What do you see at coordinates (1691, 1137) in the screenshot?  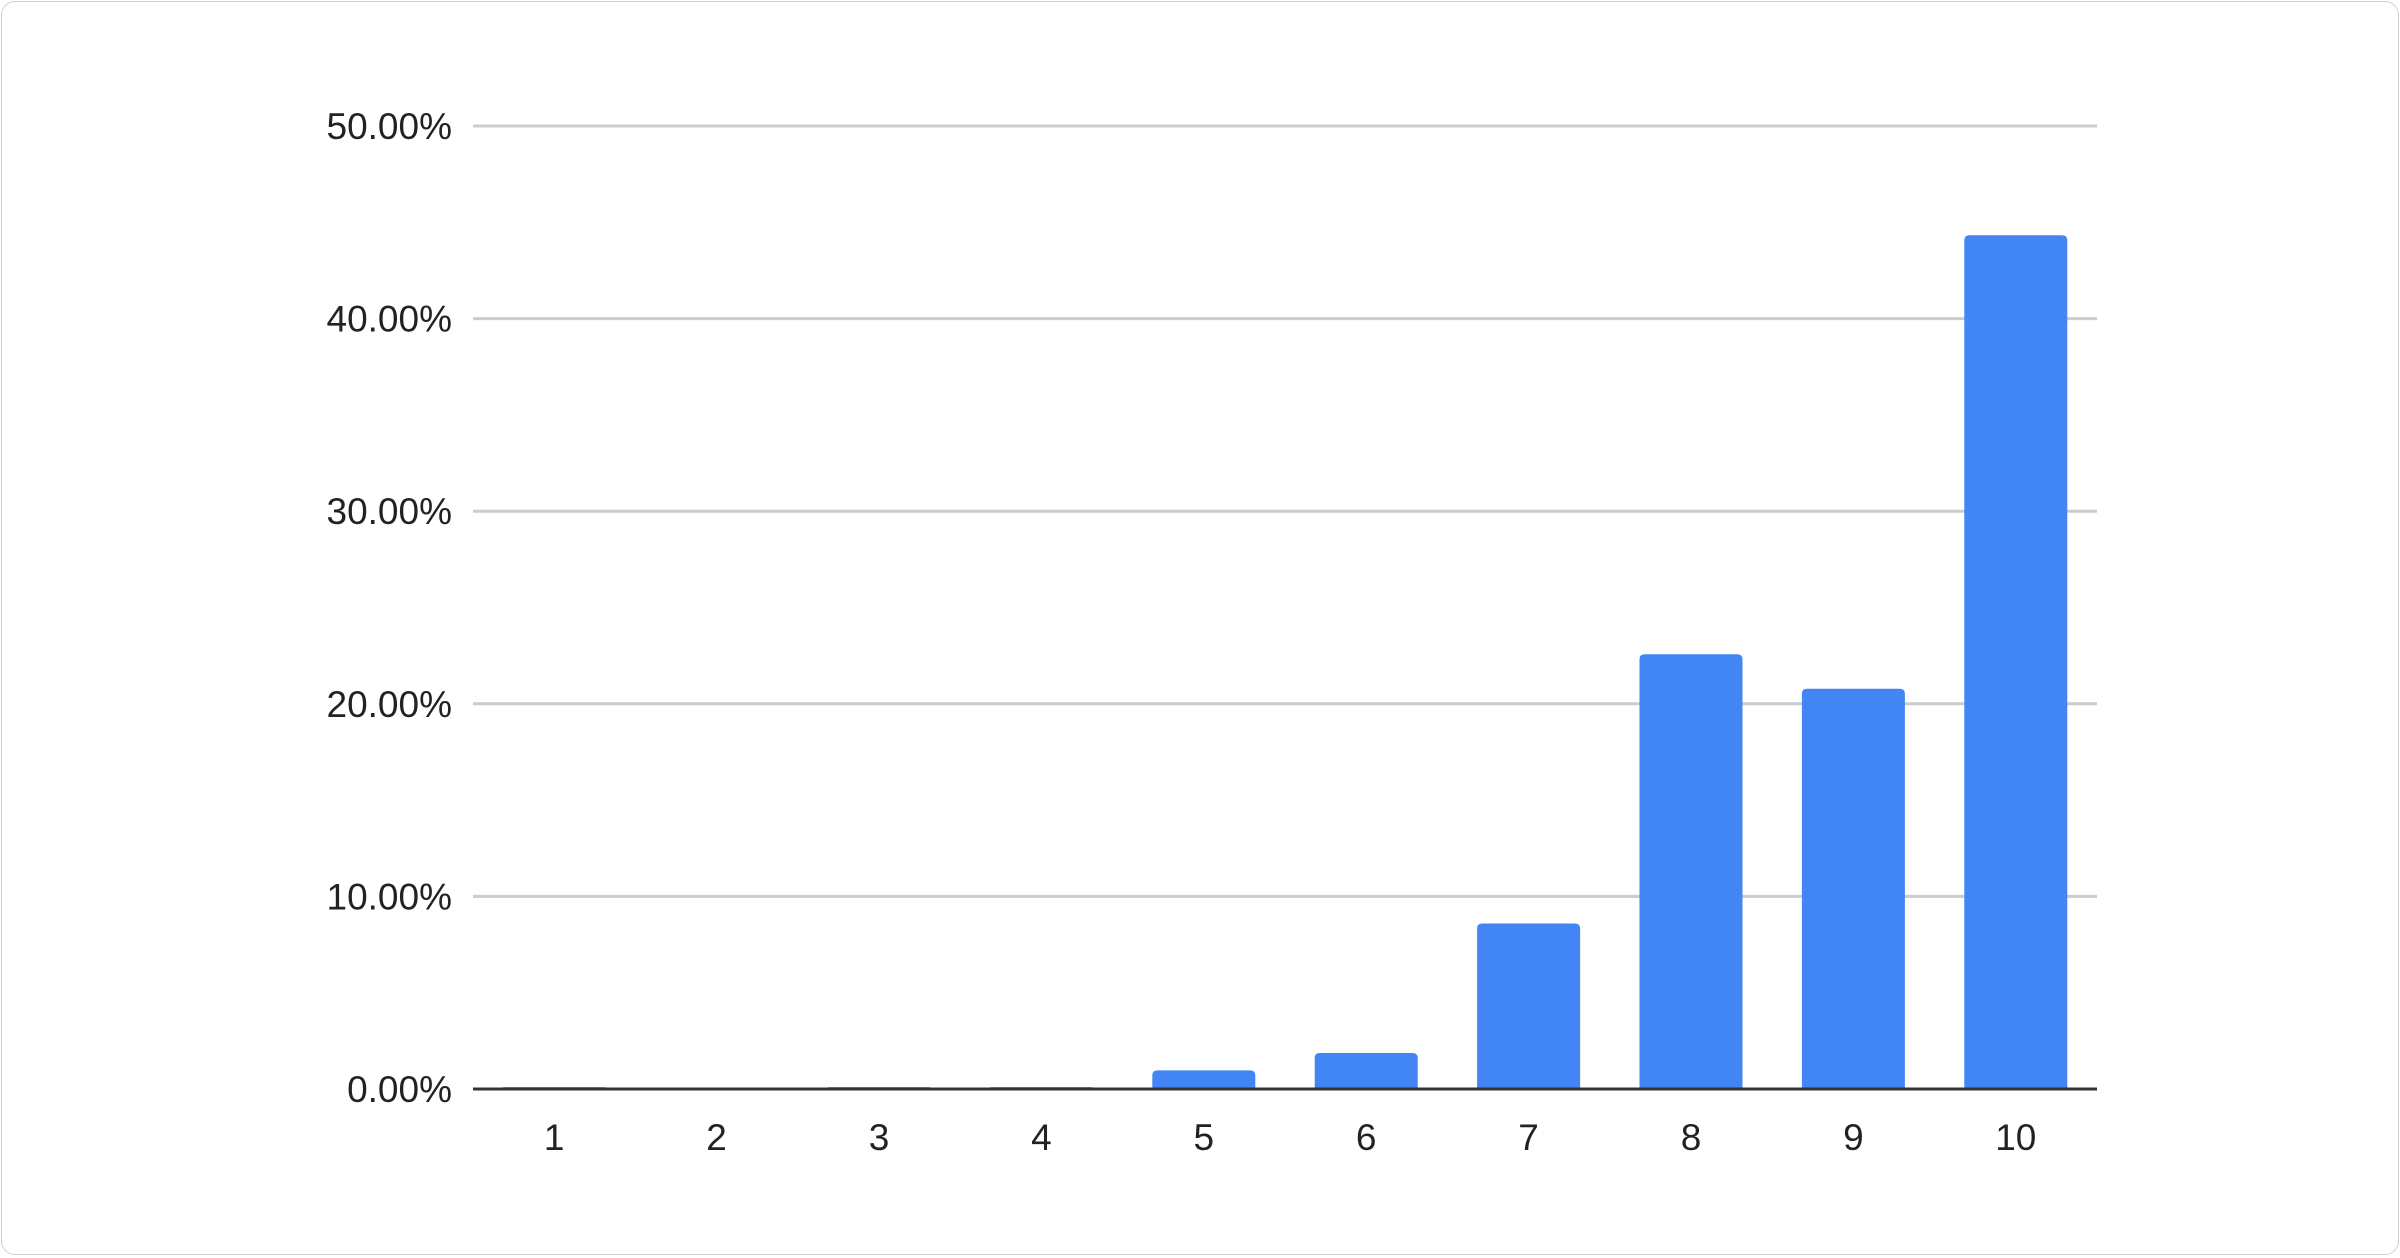 I see `x-tick-label: 8` at bounding box center [1691, 1137].